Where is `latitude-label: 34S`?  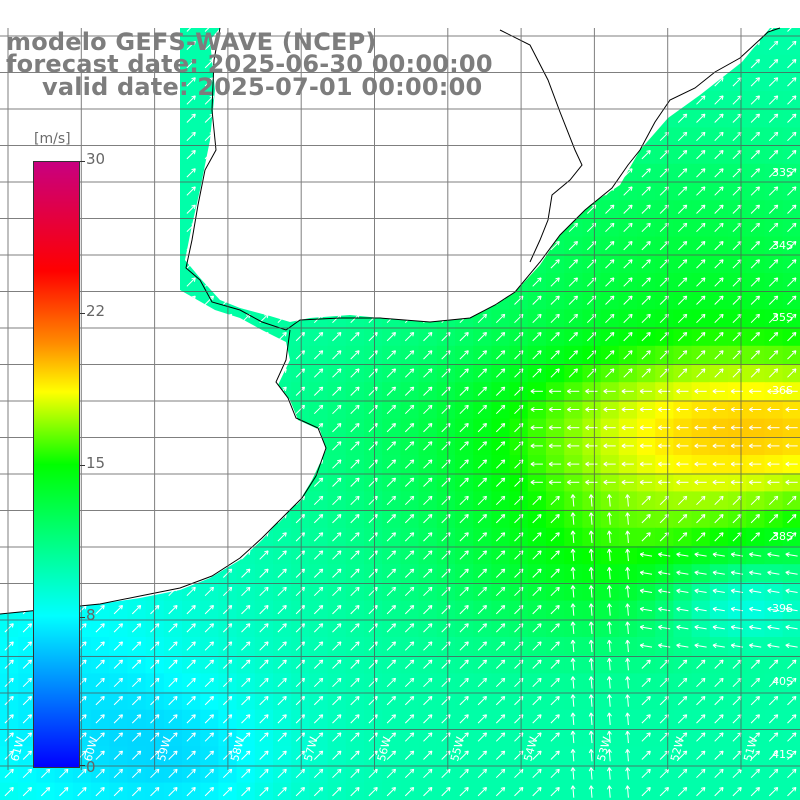 latitude-label: 34S is located at coordinates (782, 245).